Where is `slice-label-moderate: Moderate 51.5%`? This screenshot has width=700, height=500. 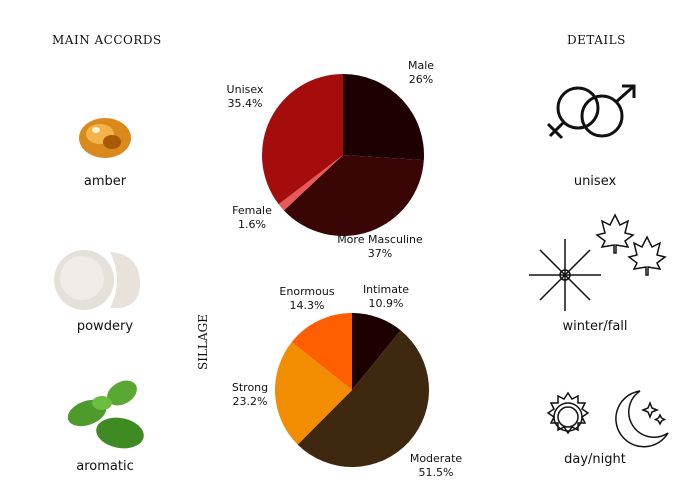
slice-label-moderate: Moderate 51.5% is located at coordinates (436, 465).